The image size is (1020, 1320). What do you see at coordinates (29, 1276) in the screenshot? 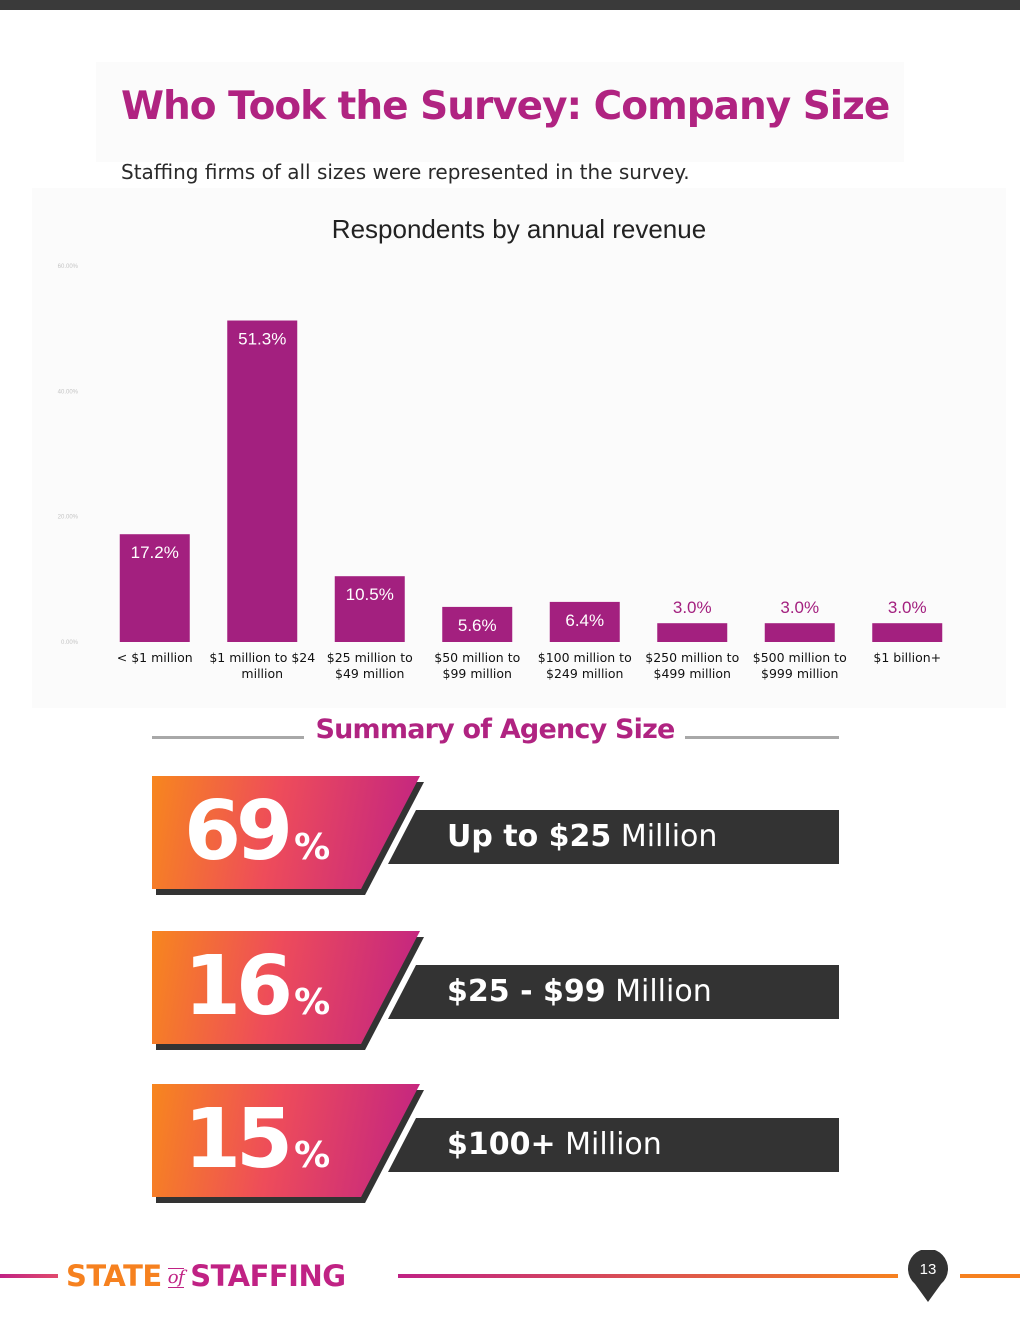
I see `footer-line-left` at bounding box center [29, 1276].